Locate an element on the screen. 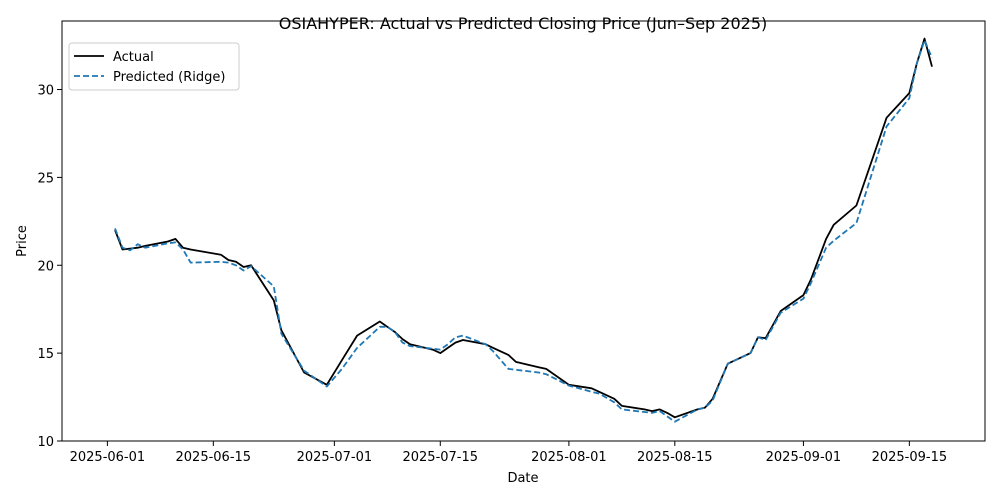 The height and width of the screenshot is (500, 1000). y-tick-label-2: 20 is located at coordinates (45, 266).